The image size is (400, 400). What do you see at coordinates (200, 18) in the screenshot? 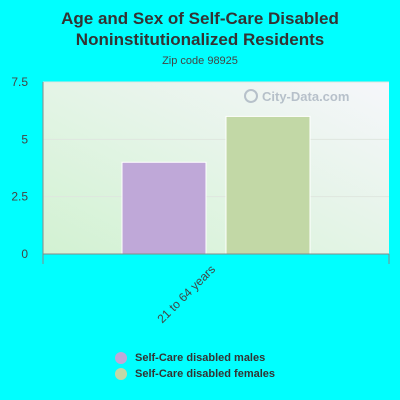
I see `chart-title-line-1: Age and Sex of Self-Care Disabled` at bounding box center [200, 18].